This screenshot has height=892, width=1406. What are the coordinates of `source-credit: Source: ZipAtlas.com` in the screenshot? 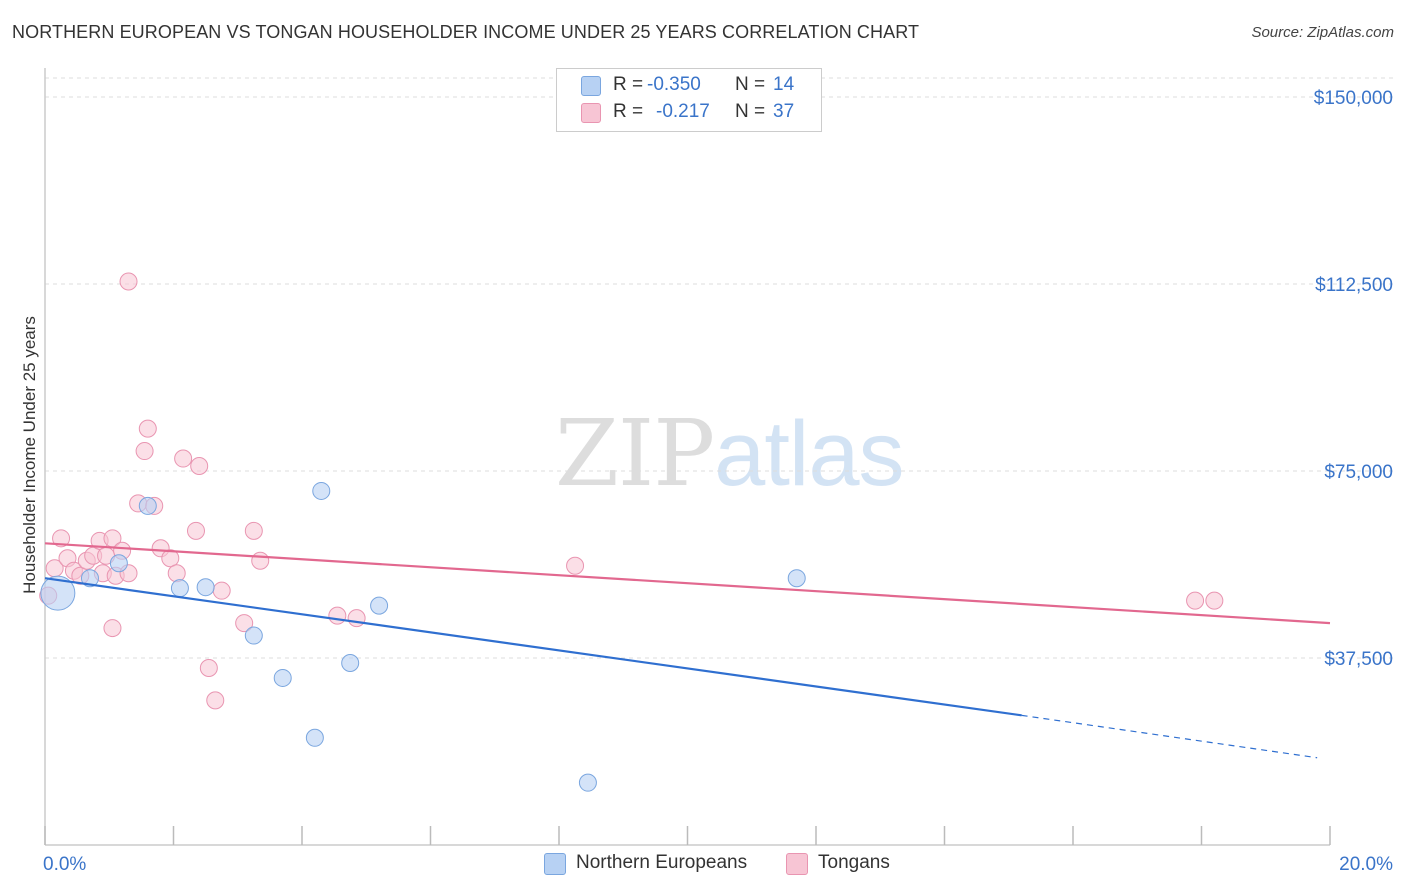 It's located at (1322, 32).